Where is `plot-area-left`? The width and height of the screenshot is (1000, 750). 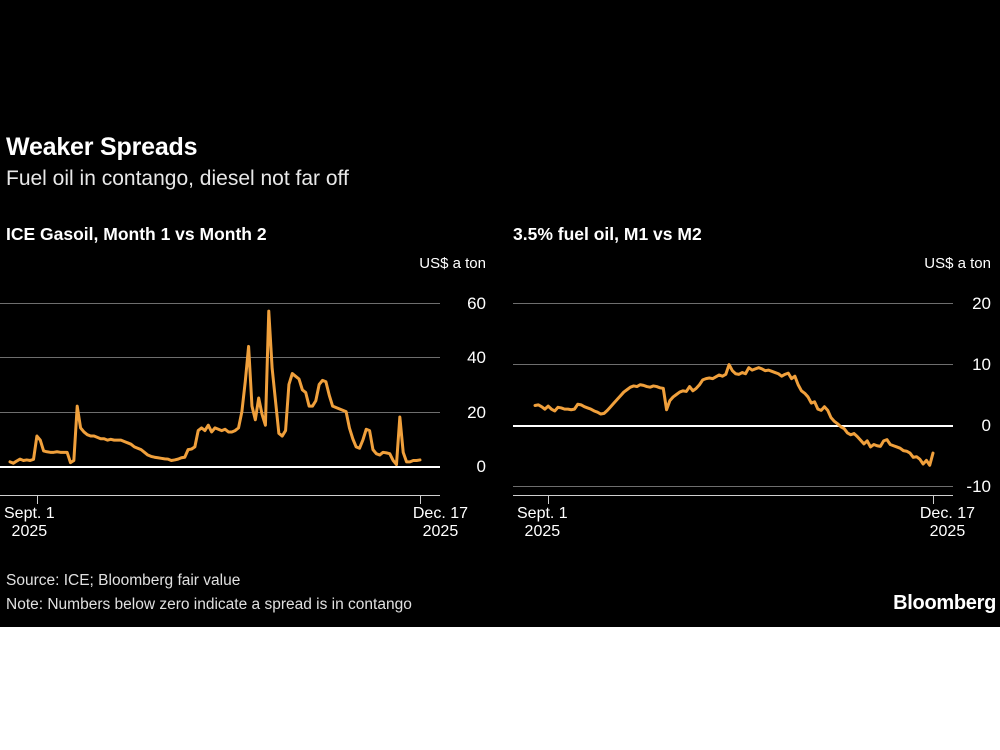 plot-area-left is located at coordinates (220, 403).